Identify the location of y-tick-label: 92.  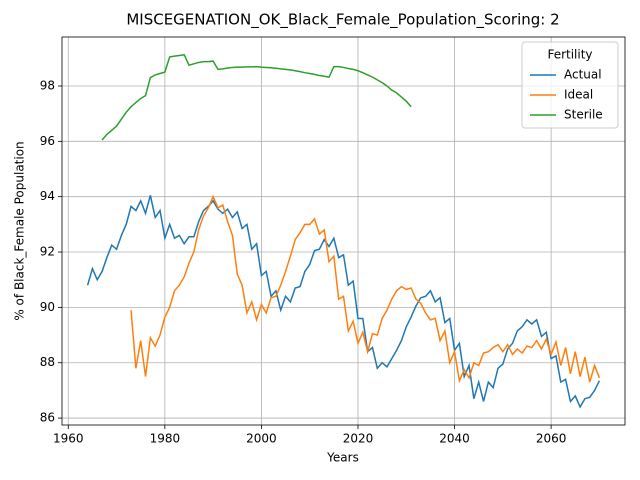
(47, 252).